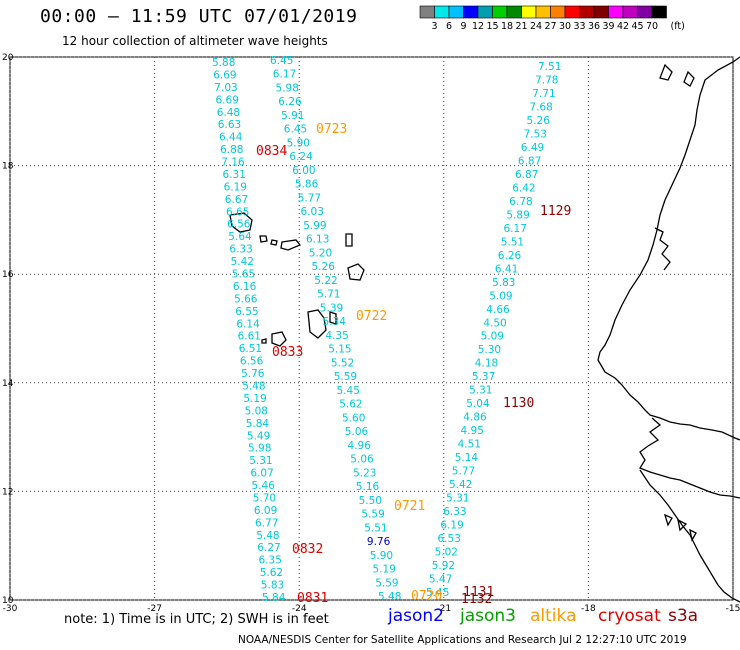 This screenshot has width=740, height=650. I want to click on satellite-altika: altika, so click(553, 616).